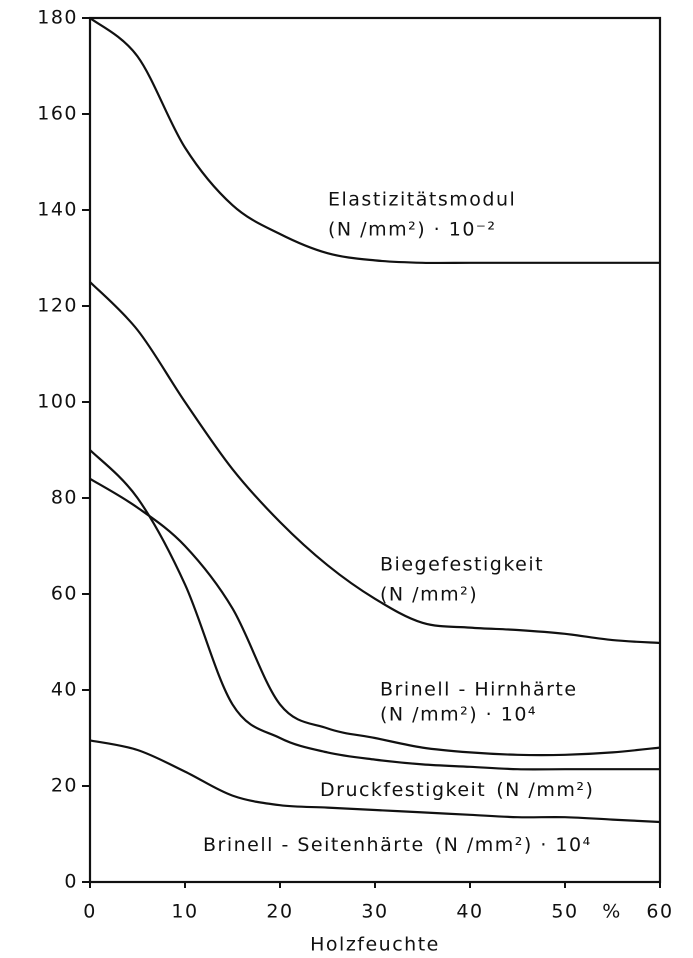 The width and height of the screenshot is (693, 958). I want to click on y-tick-label: 80, so click(64, 498).